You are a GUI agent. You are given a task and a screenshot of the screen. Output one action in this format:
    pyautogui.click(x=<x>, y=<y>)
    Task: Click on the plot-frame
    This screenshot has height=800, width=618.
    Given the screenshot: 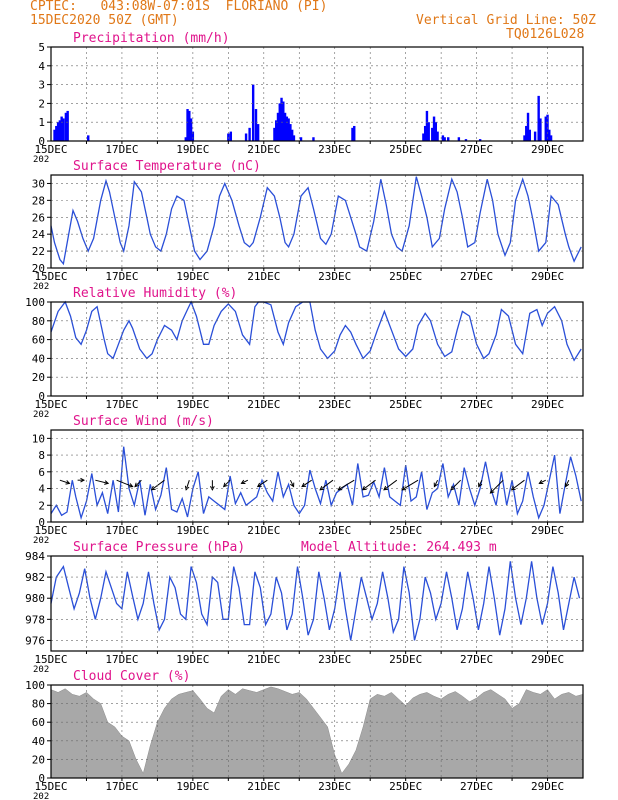 What is the action you would take?
    pyautogui.click(x=317, y=221)
    